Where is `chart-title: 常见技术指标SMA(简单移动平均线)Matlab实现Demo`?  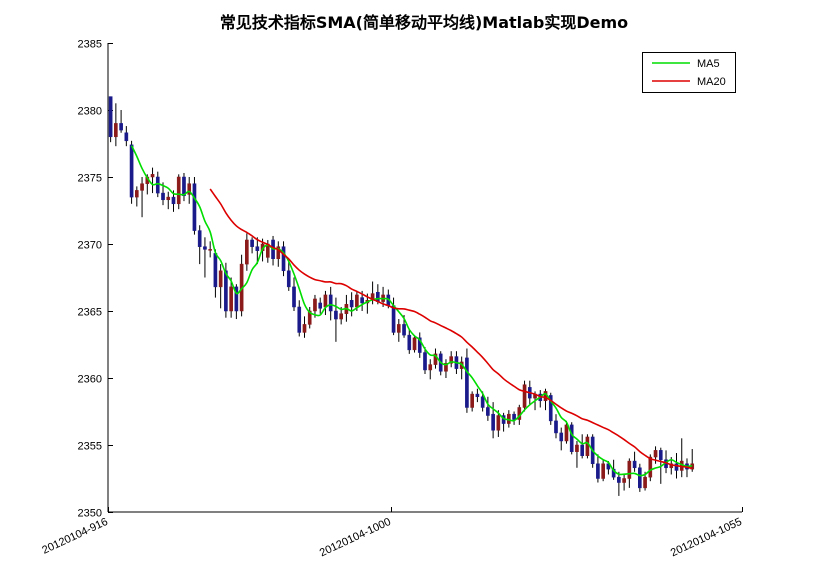
chart-title: 常见技术指标SMA(简单移动平均线)Matlab实现Demo is located at coordinates (424, 22).